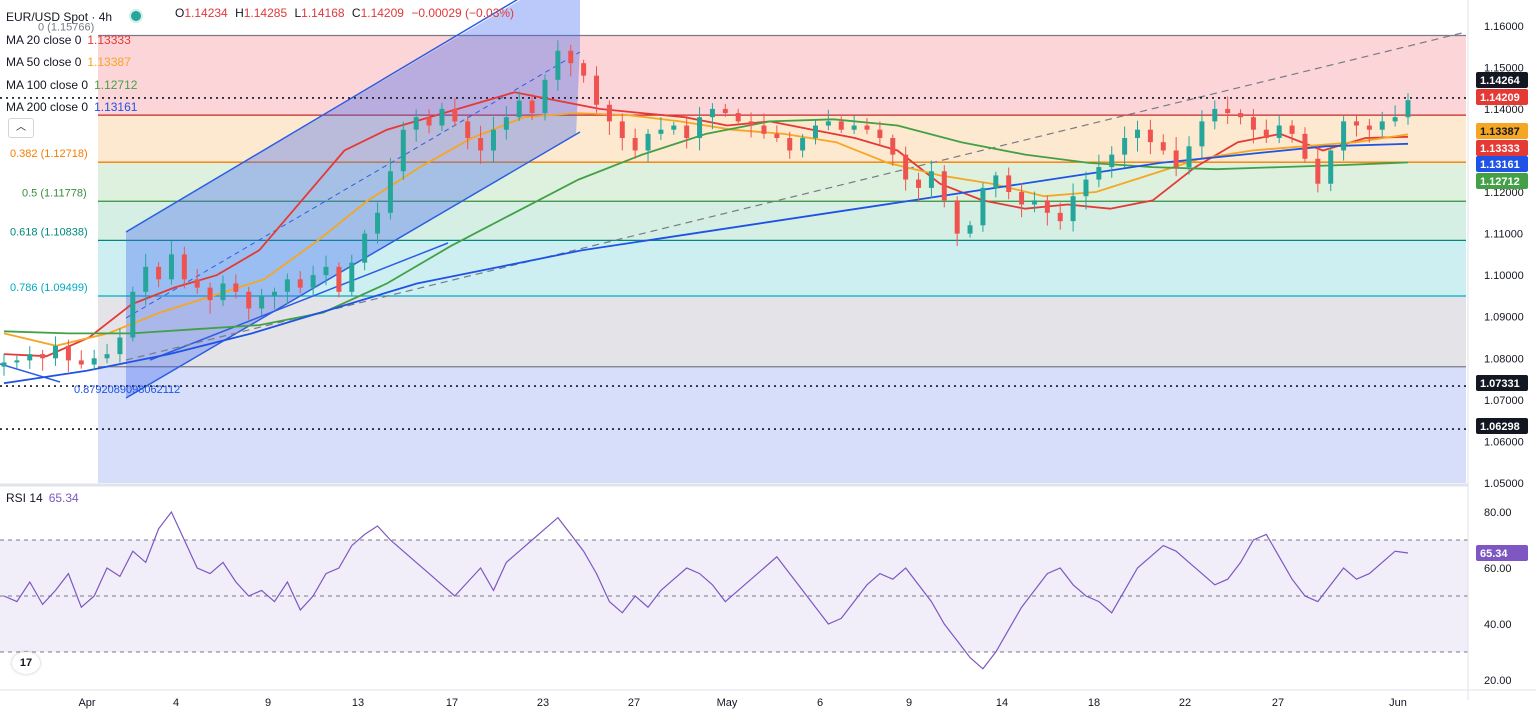  I want to click on rsi-tick: 60.00, so click(1498, 569).